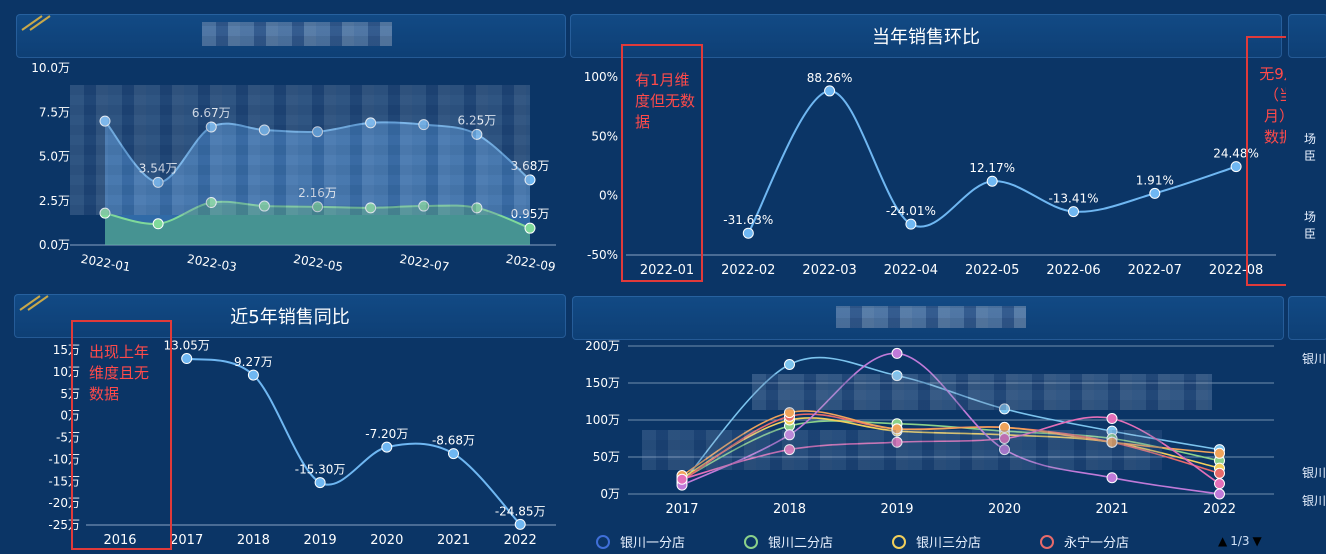  I want to click on legend-item: 永宁一分店, so click(1084, 541).